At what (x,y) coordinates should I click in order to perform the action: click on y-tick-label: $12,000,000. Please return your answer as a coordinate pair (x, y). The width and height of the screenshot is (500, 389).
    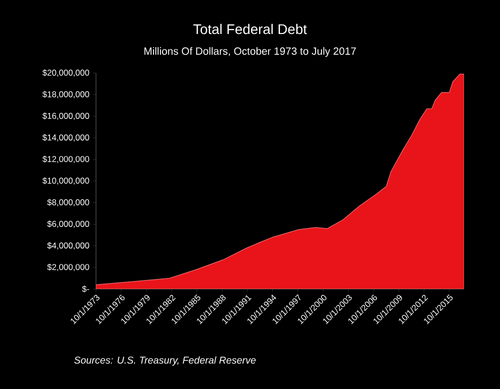
    Looking at the image, I should click on (66, 160).